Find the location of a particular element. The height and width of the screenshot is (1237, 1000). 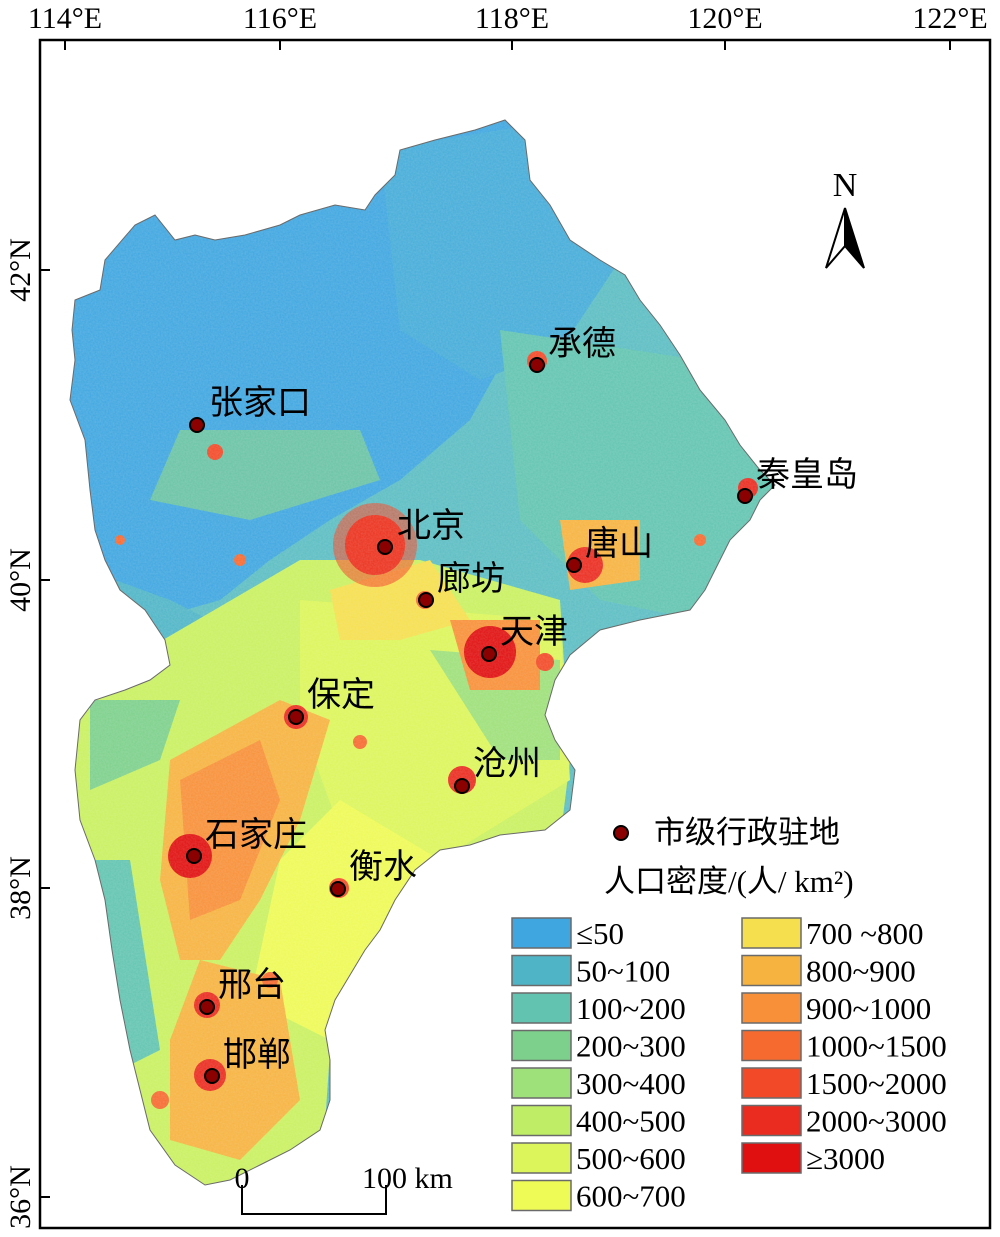

lon-tick-label: 116°E is located at coordinates (280, 18).